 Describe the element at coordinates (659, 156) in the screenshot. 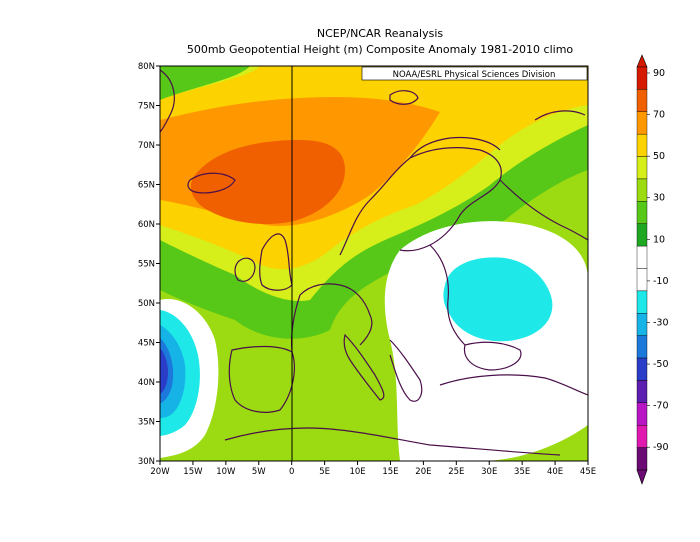

I see `colorbar-label: 50` at that location.